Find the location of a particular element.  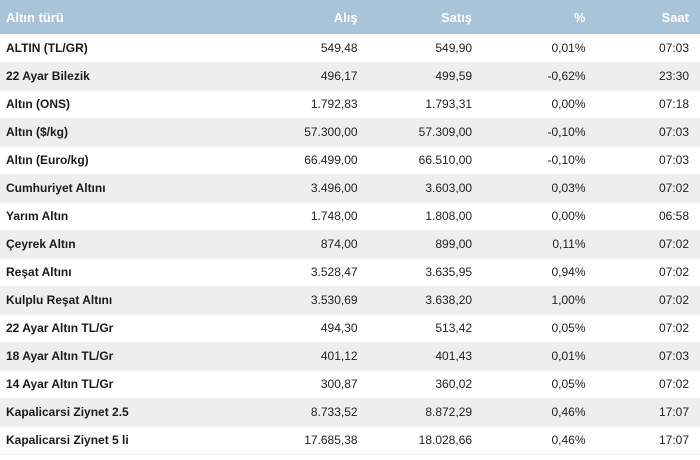

cell-sell: 499,59 is located at coordinates (415, 76).